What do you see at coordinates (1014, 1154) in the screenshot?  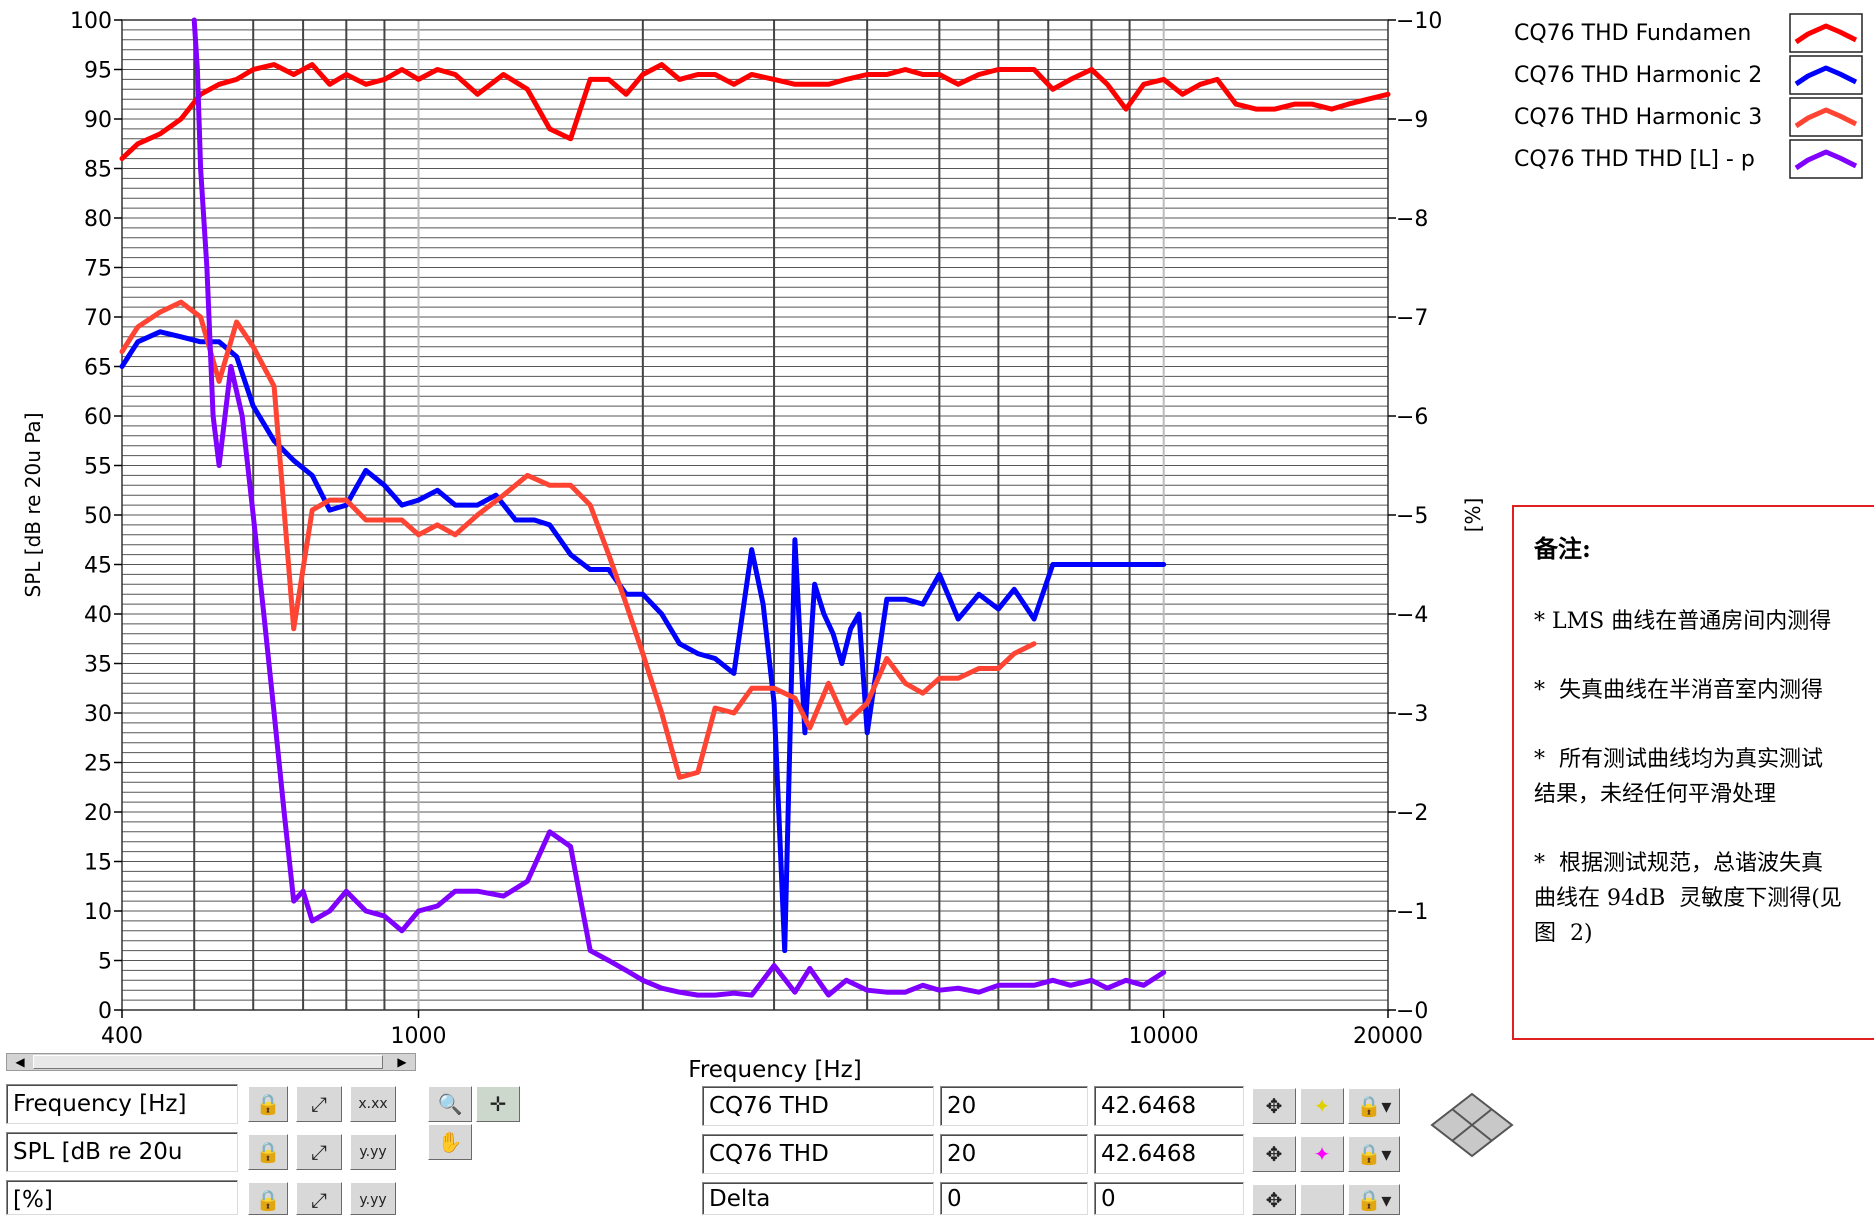 I see `cursor-2-x: 20` at bounding box center [1014, 1154].